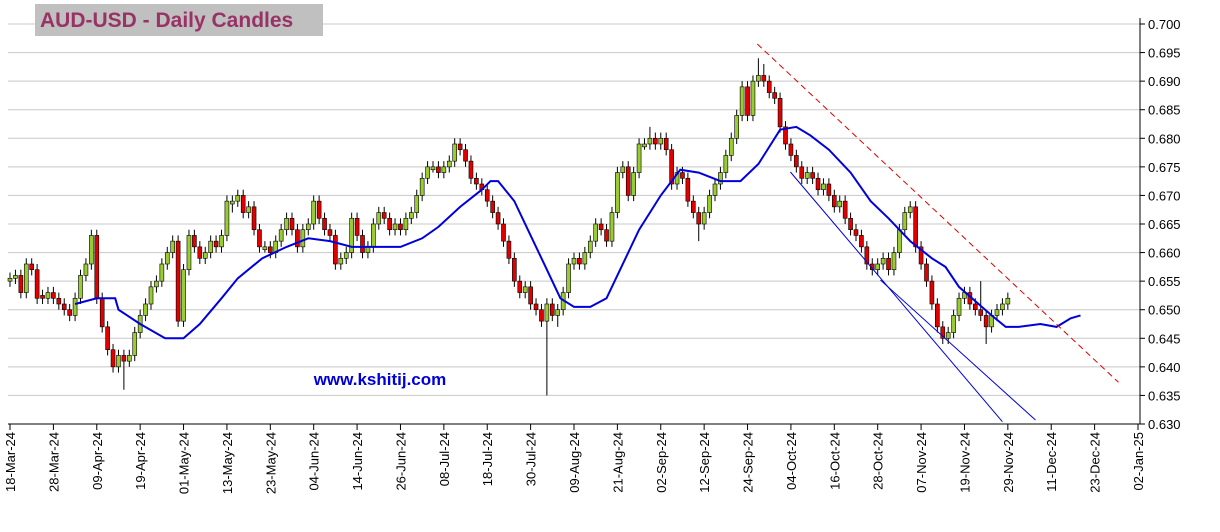  Describe the element at coordinates (964, 462) in the screenshot. I see `x-tick-label: 19-Nov-24` at that location.